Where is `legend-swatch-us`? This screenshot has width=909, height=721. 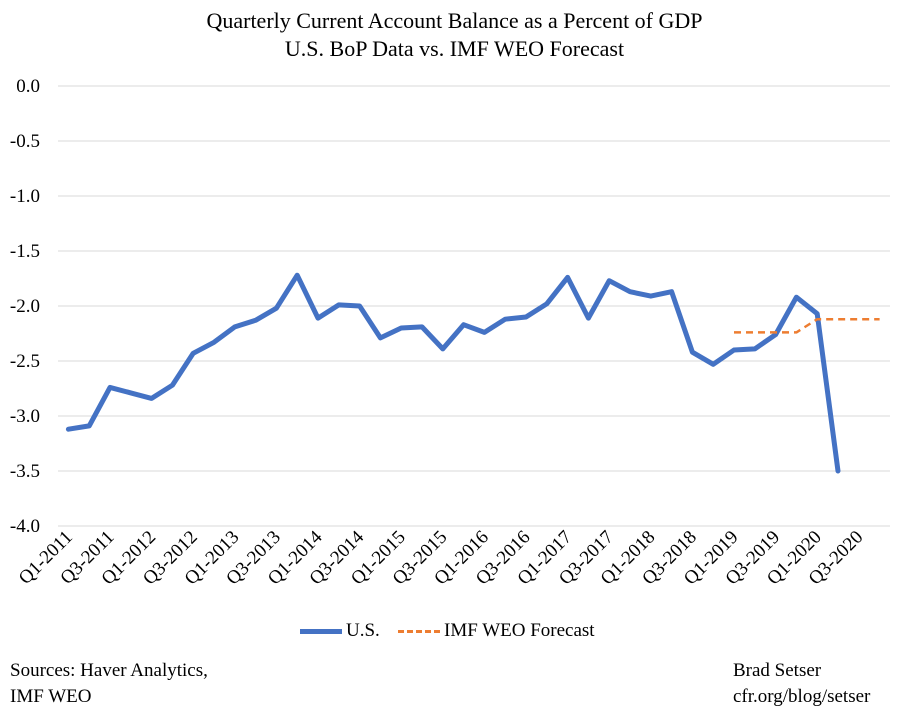 legend-swatch-us is located at coordinates (321, 631).